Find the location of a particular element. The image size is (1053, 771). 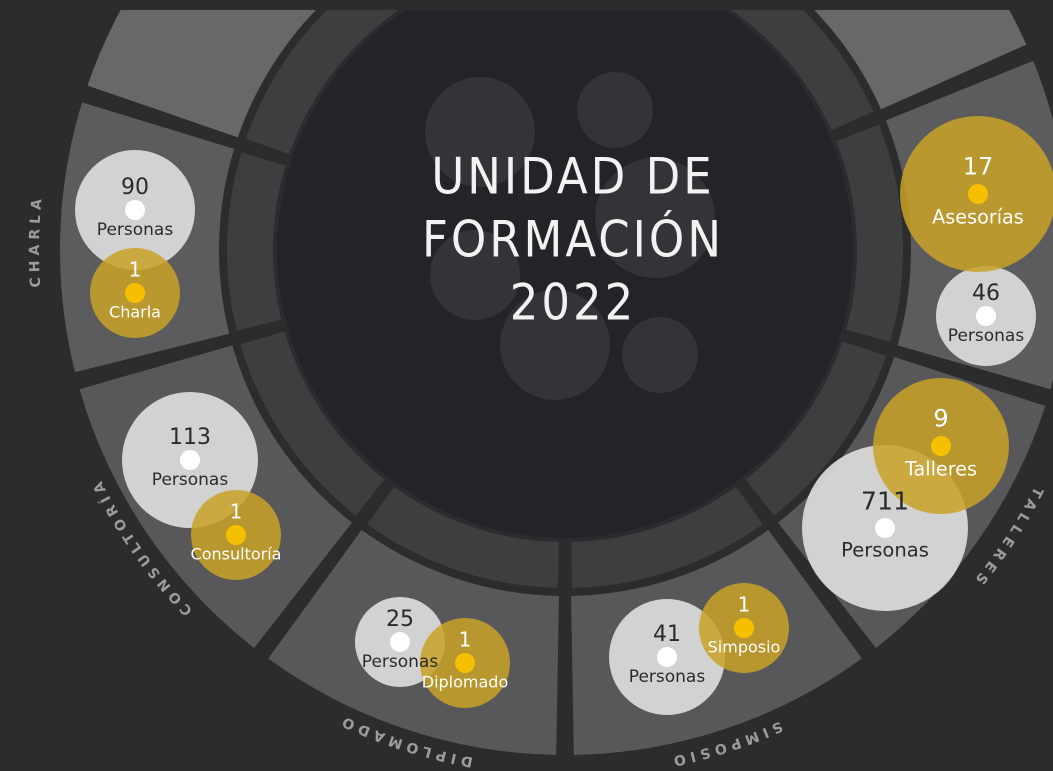

personas-value: 113 is located at coordinates (190, 437).